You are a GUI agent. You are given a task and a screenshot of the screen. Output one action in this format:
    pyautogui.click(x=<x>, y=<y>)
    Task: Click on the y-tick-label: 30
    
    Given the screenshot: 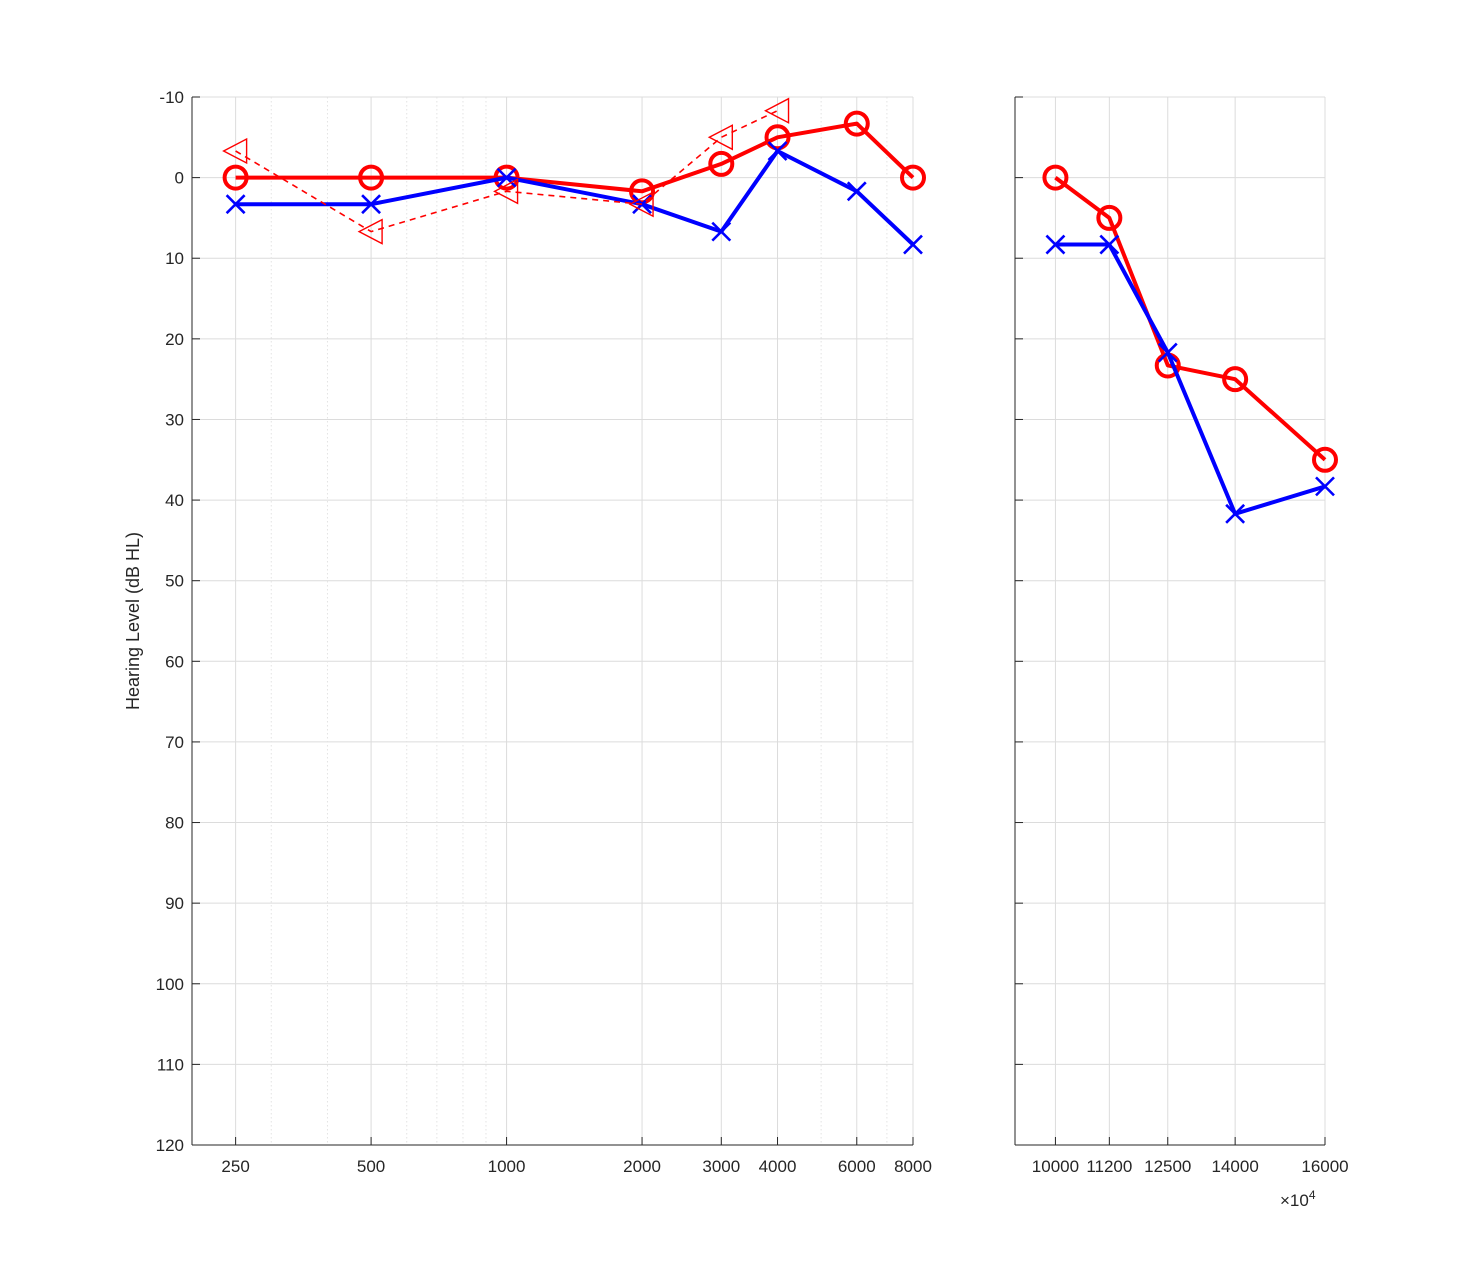 What is the action you would take?
    pyautogui.click(x=174, y=419)
    